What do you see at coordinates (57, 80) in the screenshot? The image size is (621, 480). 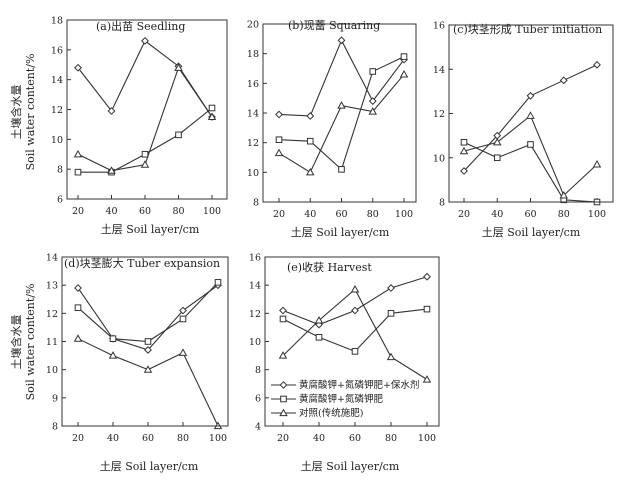 I see `panel-a-ytick-label: 14` at bounding box center [57, 80].